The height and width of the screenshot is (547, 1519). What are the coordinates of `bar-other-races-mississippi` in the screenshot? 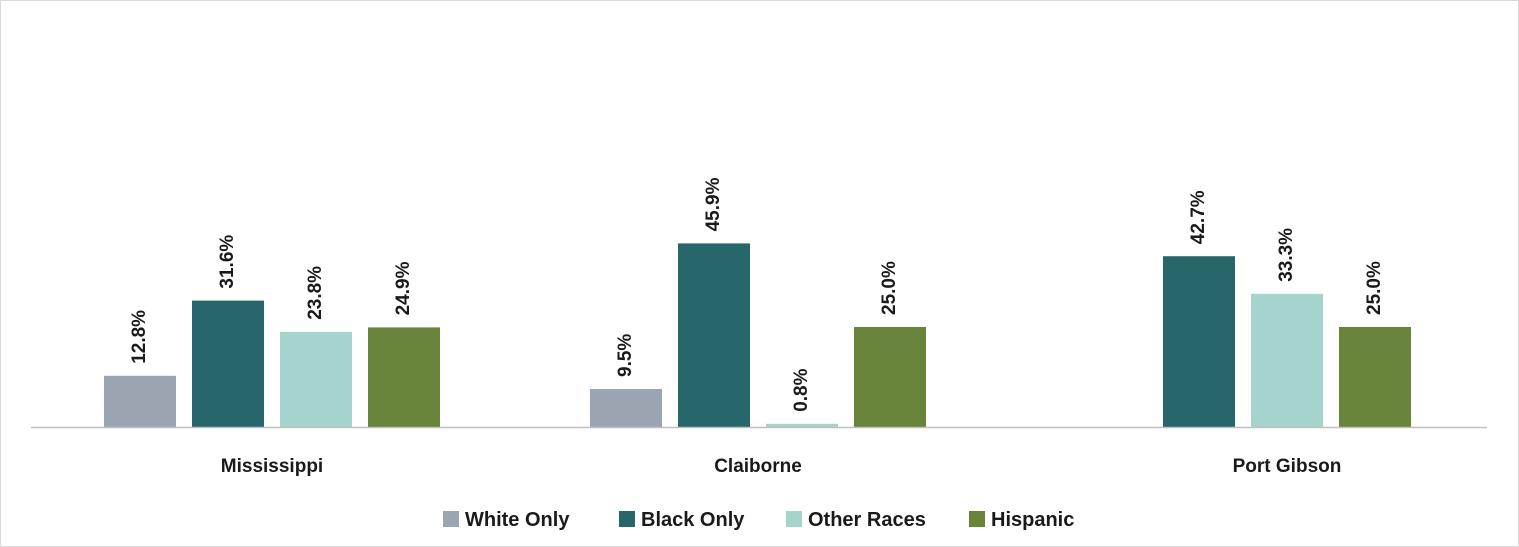 It's located at (316, 379).